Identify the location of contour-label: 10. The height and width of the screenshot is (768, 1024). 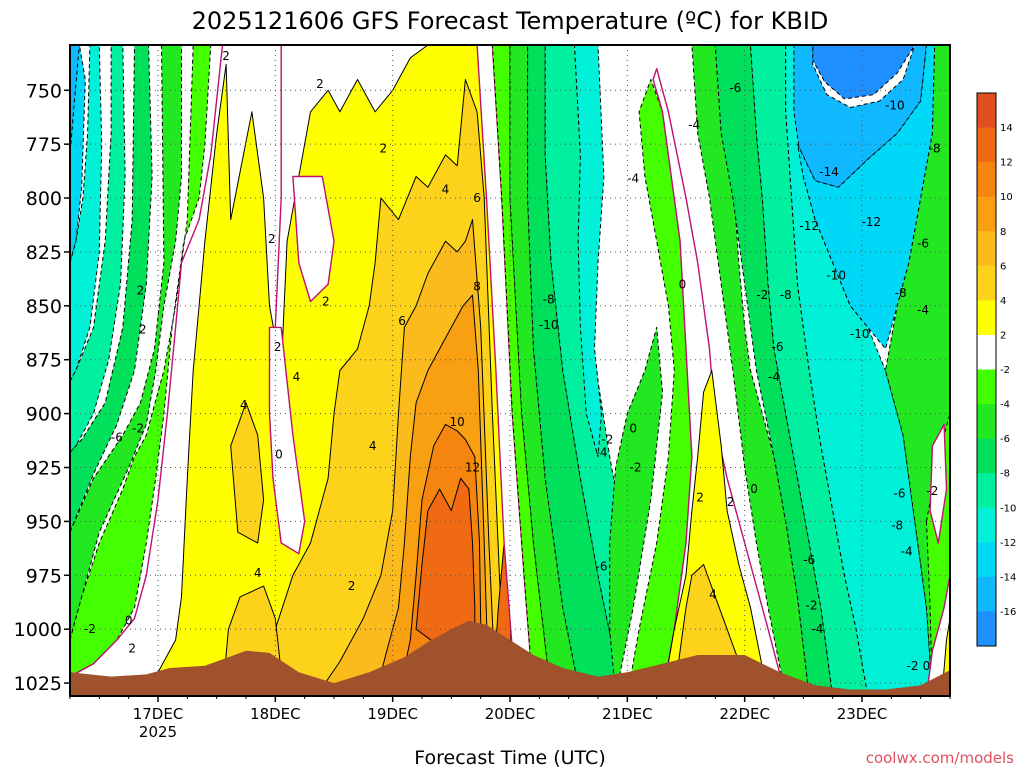
(457, 422).